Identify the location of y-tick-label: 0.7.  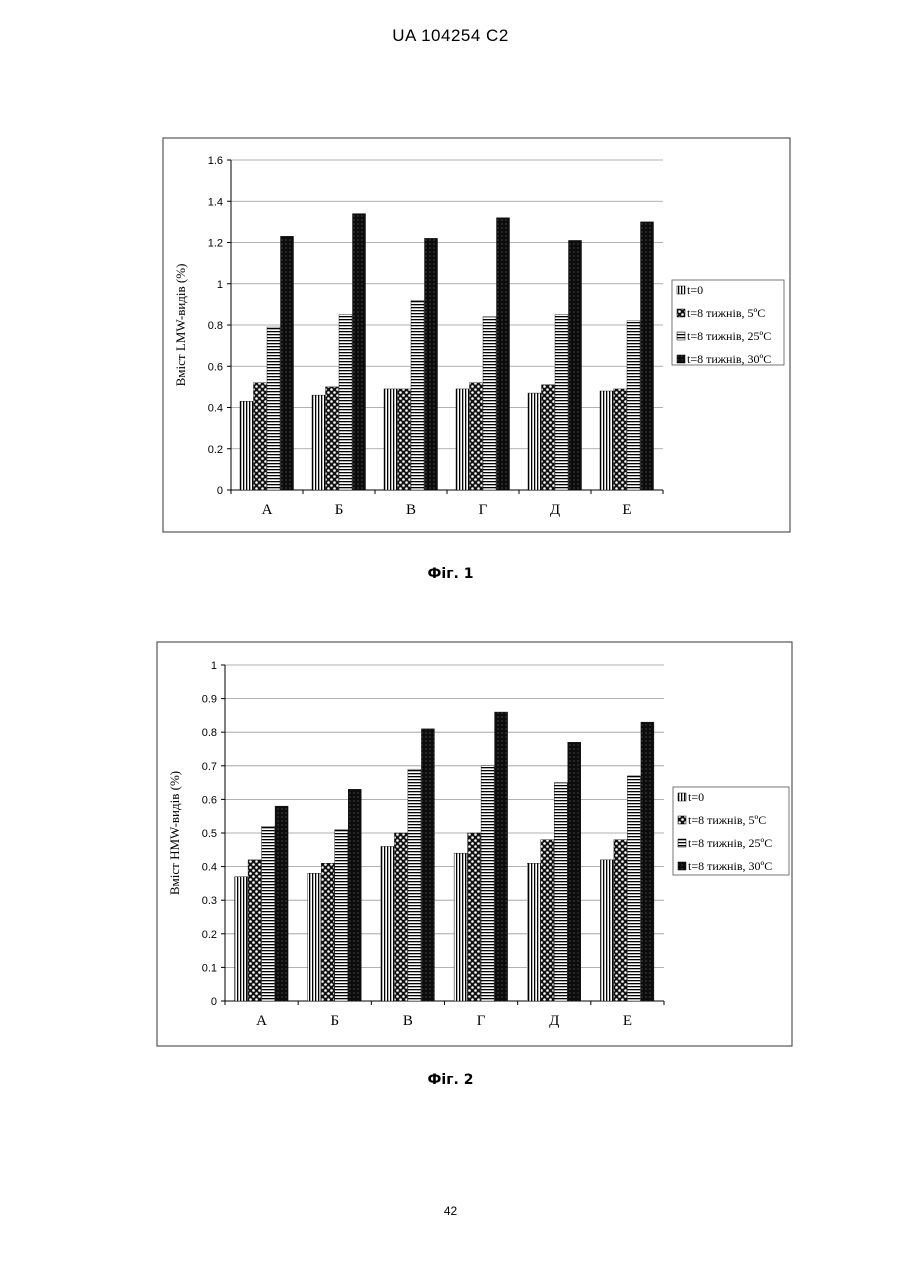
(209, 767).